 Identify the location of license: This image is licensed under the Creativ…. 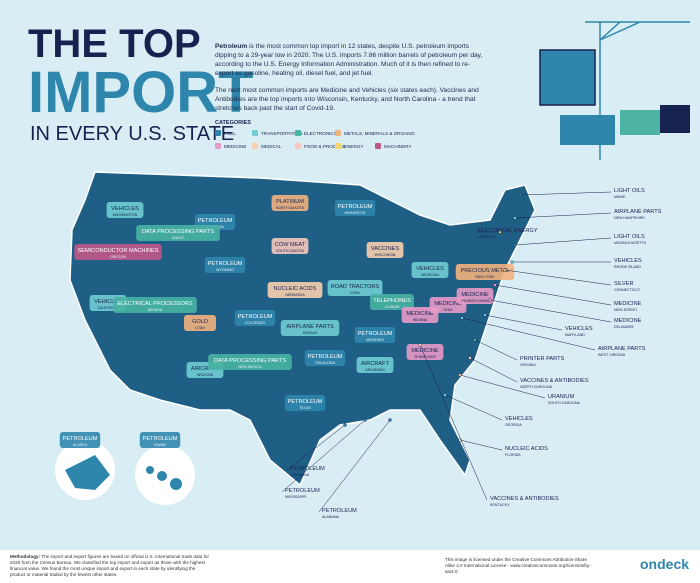
(518, 565).